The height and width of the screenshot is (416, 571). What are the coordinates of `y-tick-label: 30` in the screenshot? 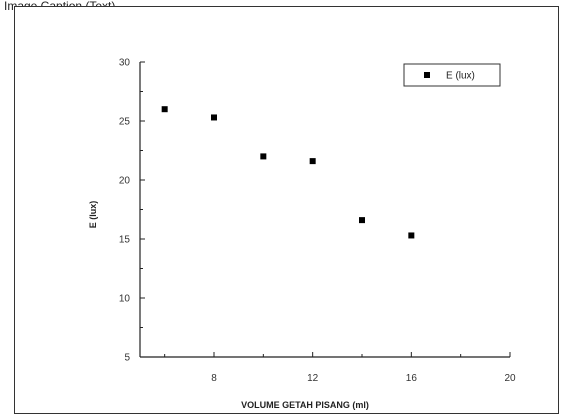 It's located at (125, 63).